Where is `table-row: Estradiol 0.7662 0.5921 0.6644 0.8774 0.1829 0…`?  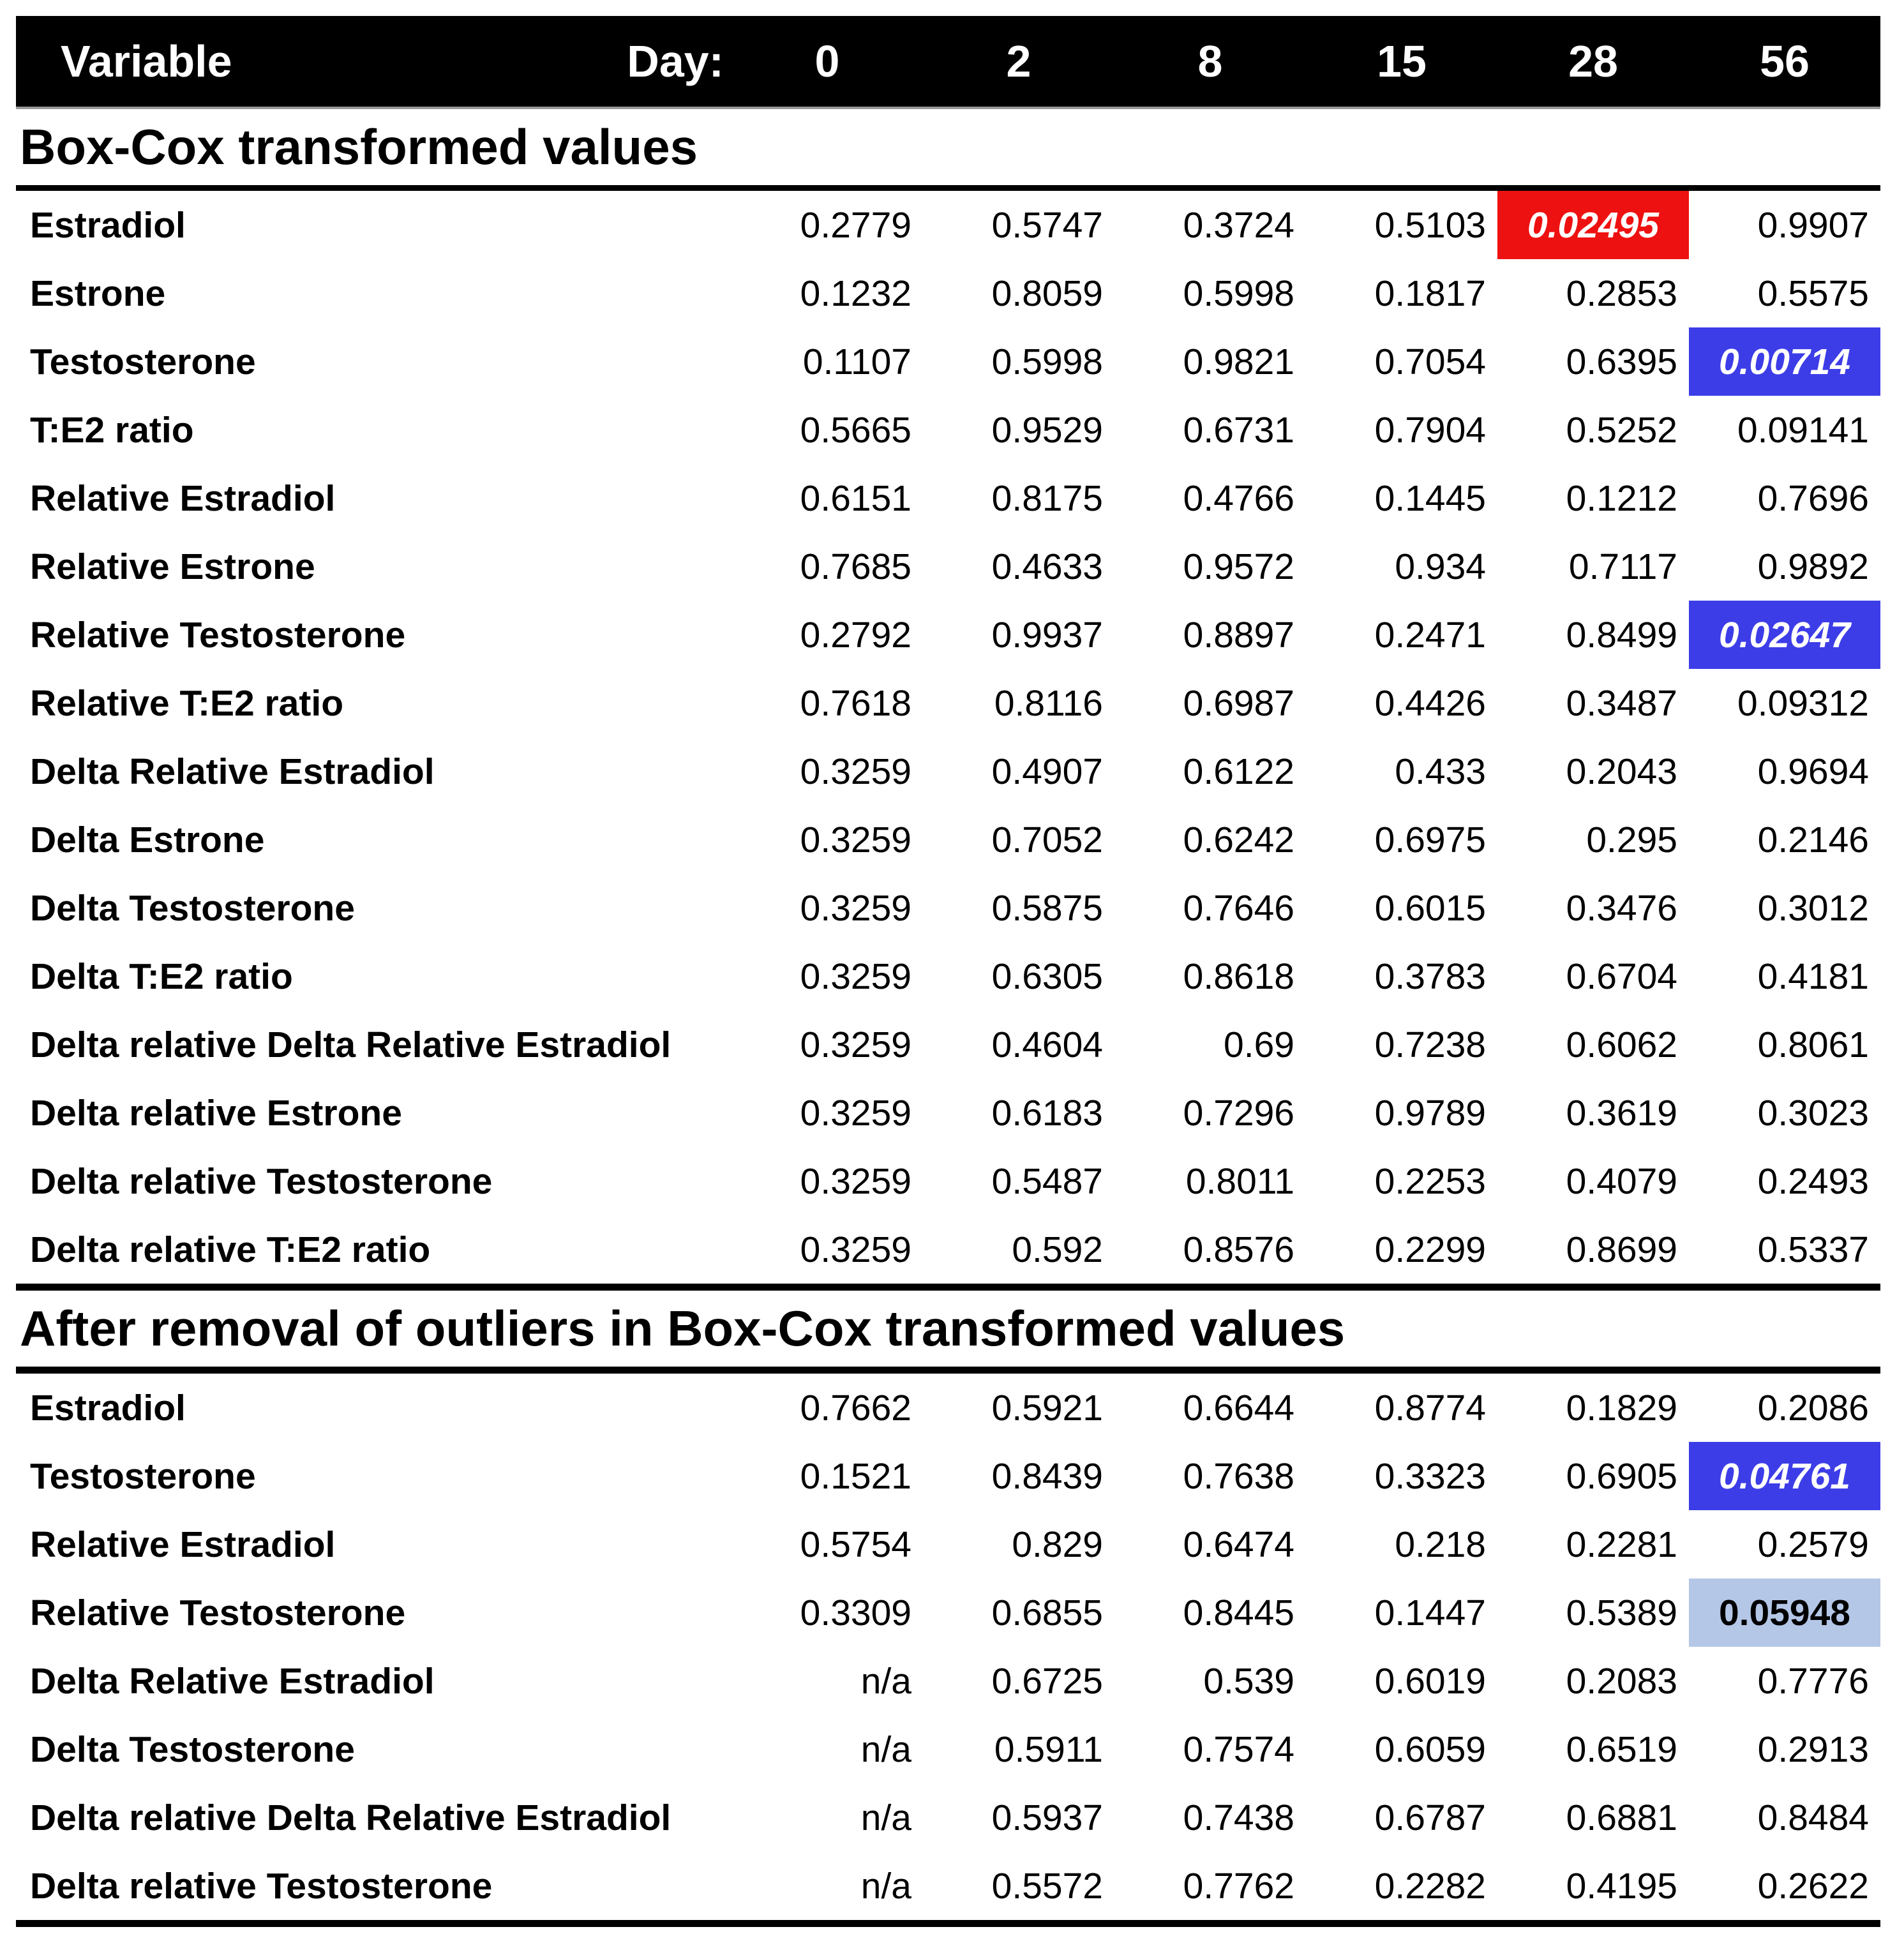 table-row: Estradiol 0.7662 0.5921 0.6644 0.8774 0.1829 0… is located at coordinates (948, 1408).